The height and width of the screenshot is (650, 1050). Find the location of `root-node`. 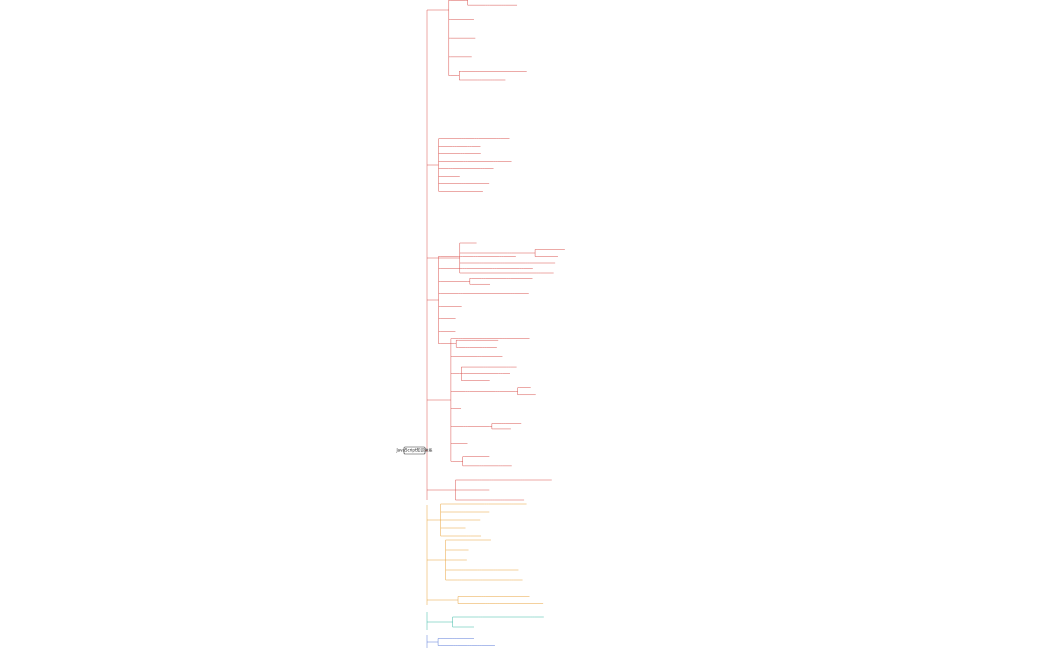

root-node is located at coordinates (414, 450).